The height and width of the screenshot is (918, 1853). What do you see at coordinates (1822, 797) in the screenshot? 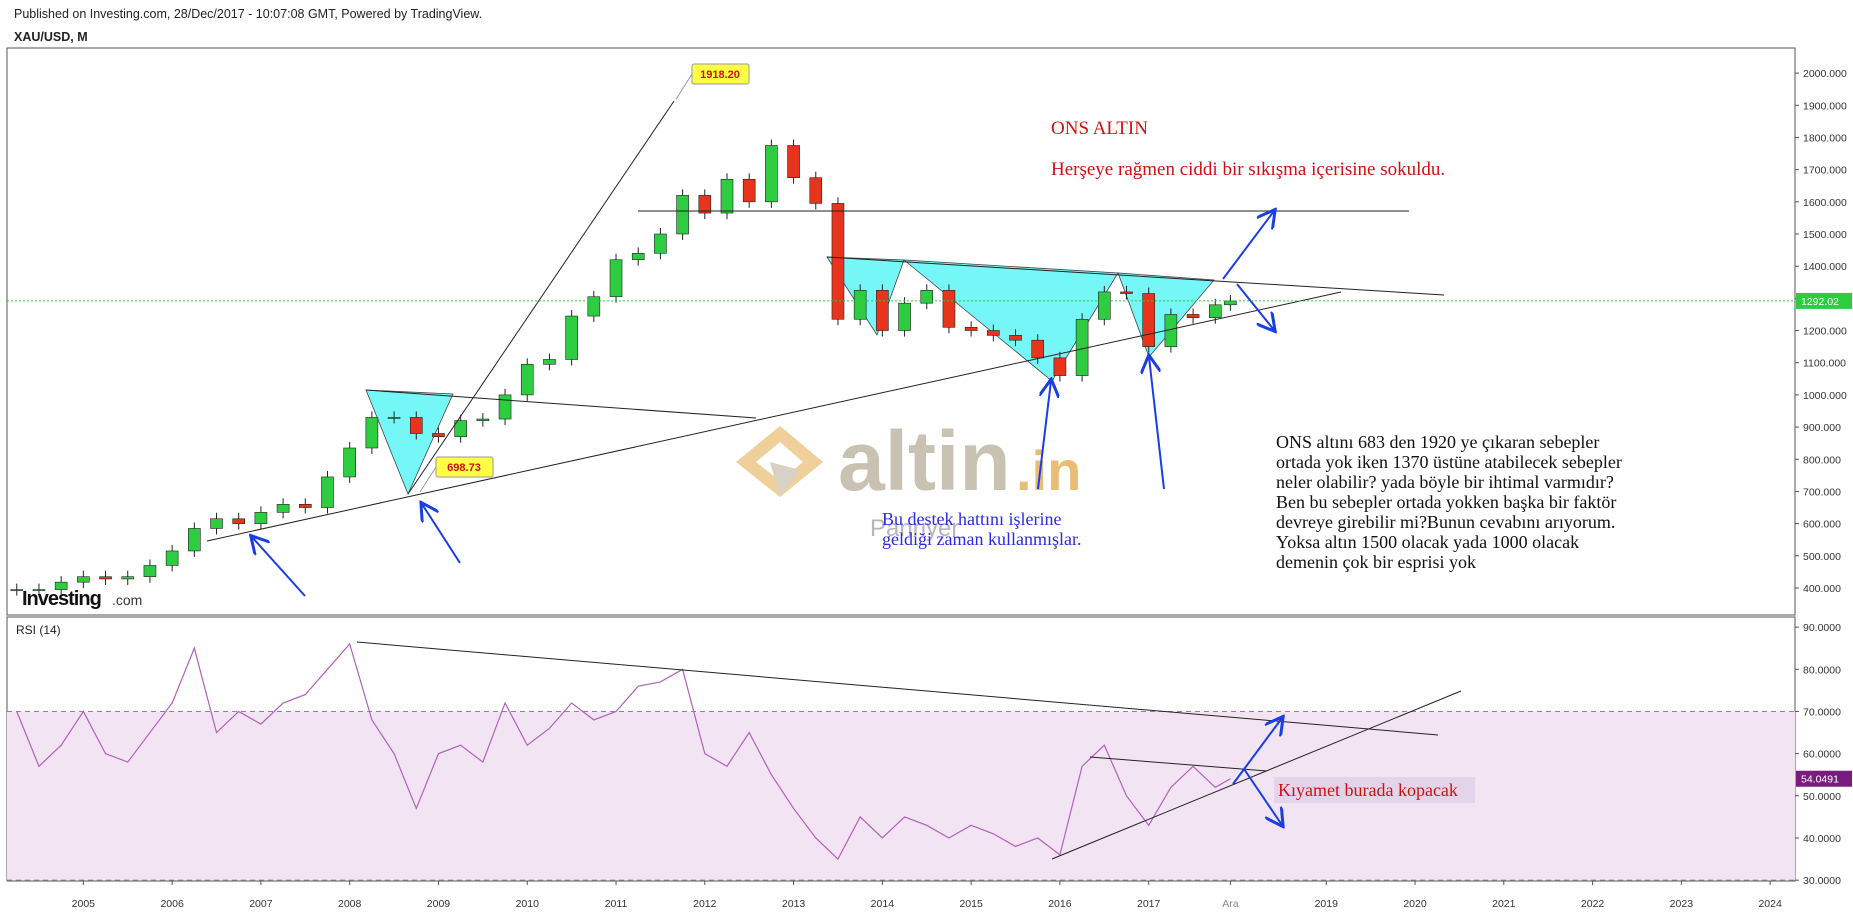
I see `y-tick-label: 50.0000` at bounding box center [1822, 797].